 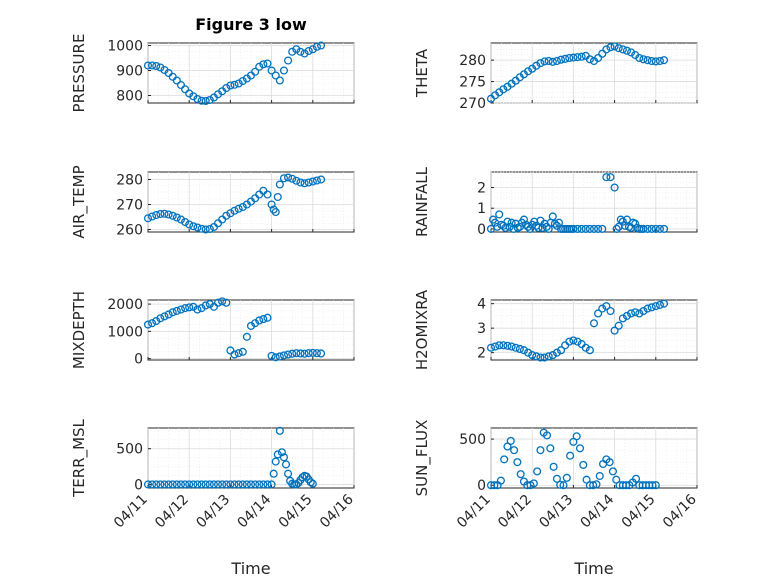 I want to click on y-tick-label: 270, so click(x=472, y=104).